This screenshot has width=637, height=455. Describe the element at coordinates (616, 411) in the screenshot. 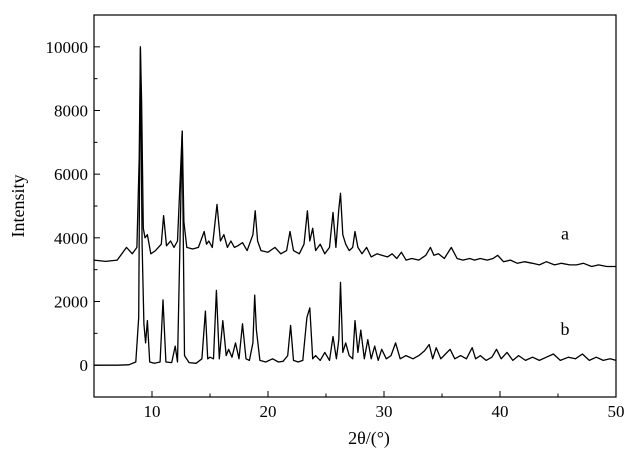

I see `x-tick-label: 50` at that location.